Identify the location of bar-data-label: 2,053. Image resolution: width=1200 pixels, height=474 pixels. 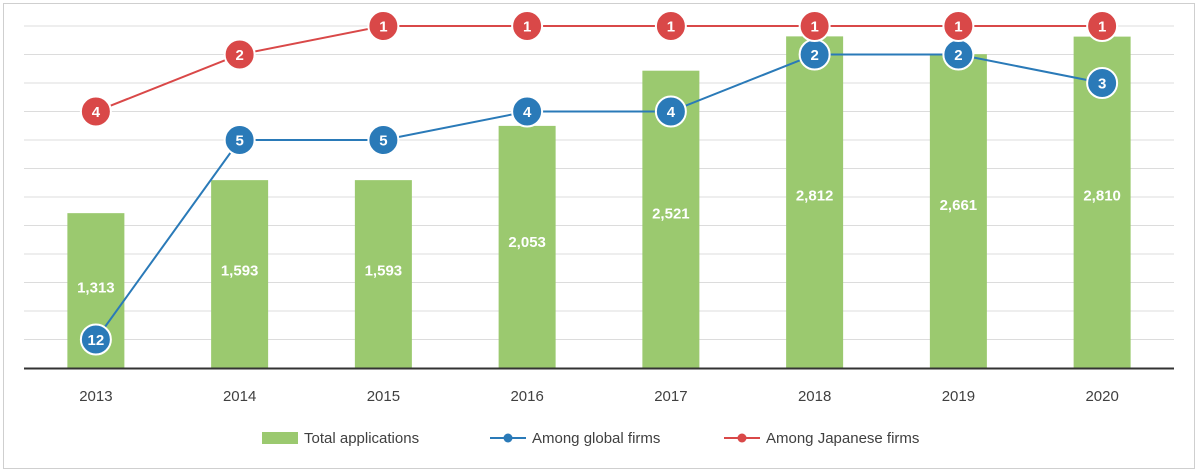
(527, 242).